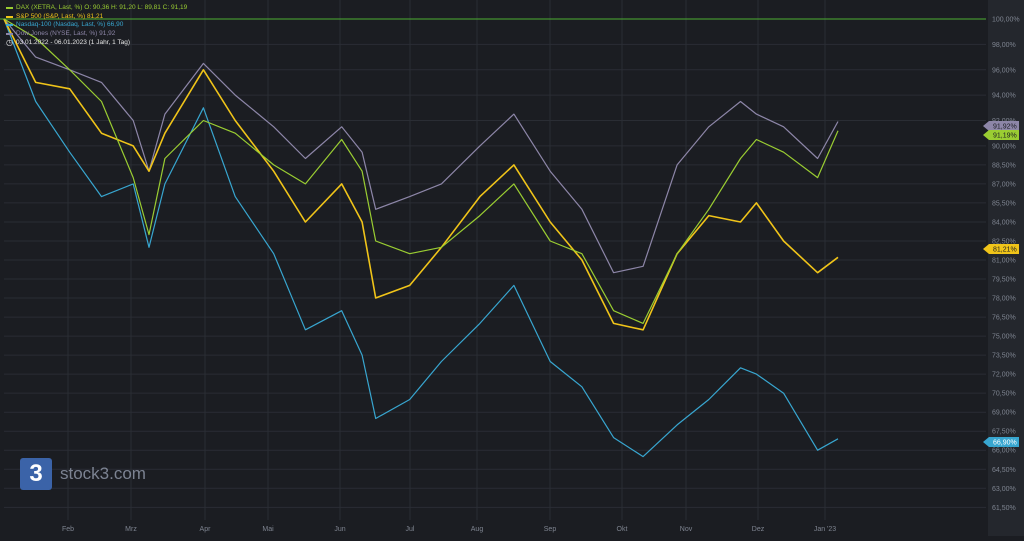 This screenshot has width=1024, height=541. I want to click on y-tick-label: 76,50%, so click(1004, 318).